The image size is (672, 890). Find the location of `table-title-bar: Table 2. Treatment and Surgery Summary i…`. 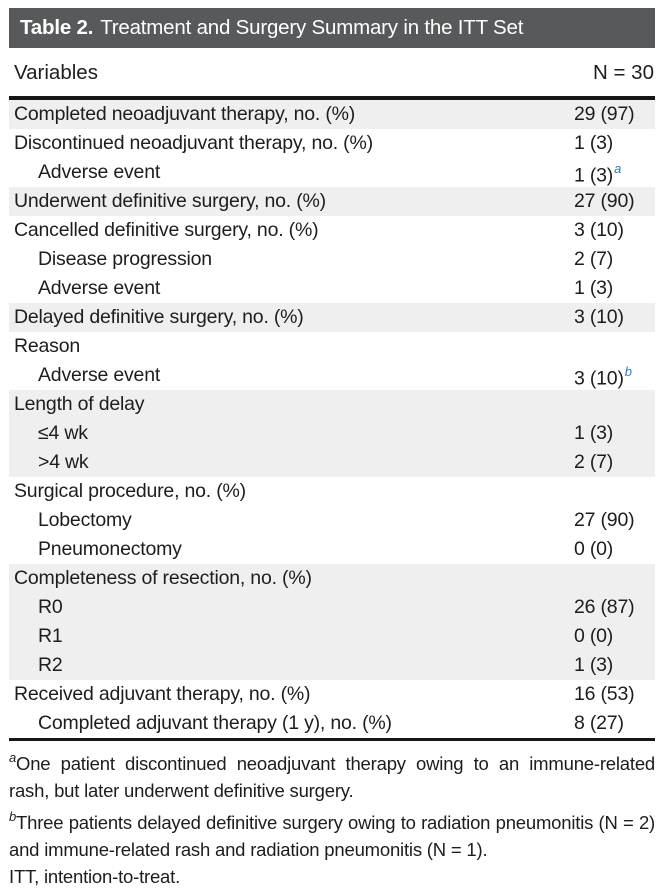

table-title-bar: Table 2. Treatment and Surgery Summary i… is located at coordinates (332, 28).